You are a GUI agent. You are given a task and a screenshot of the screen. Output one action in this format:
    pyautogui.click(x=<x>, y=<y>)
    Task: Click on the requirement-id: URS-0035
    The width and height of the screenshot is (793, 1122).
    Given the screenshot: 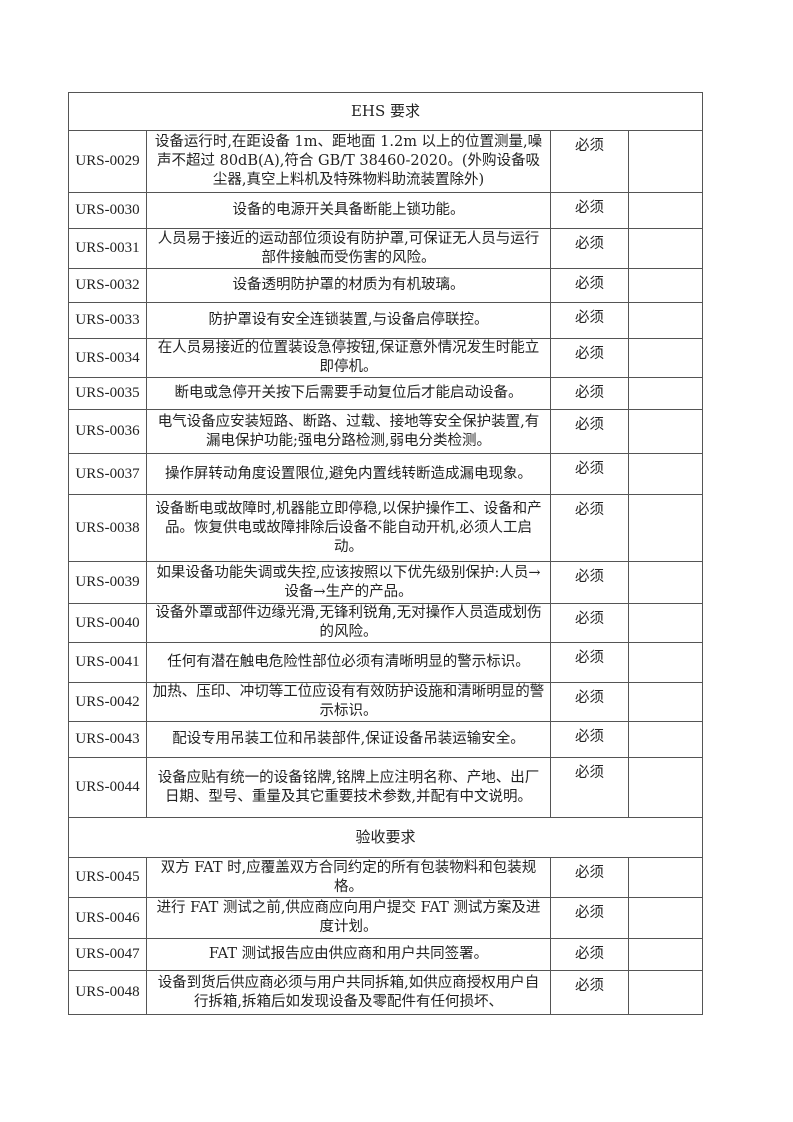 What is the action you would take?
    pyautogui.click(x=107, y=393)
    